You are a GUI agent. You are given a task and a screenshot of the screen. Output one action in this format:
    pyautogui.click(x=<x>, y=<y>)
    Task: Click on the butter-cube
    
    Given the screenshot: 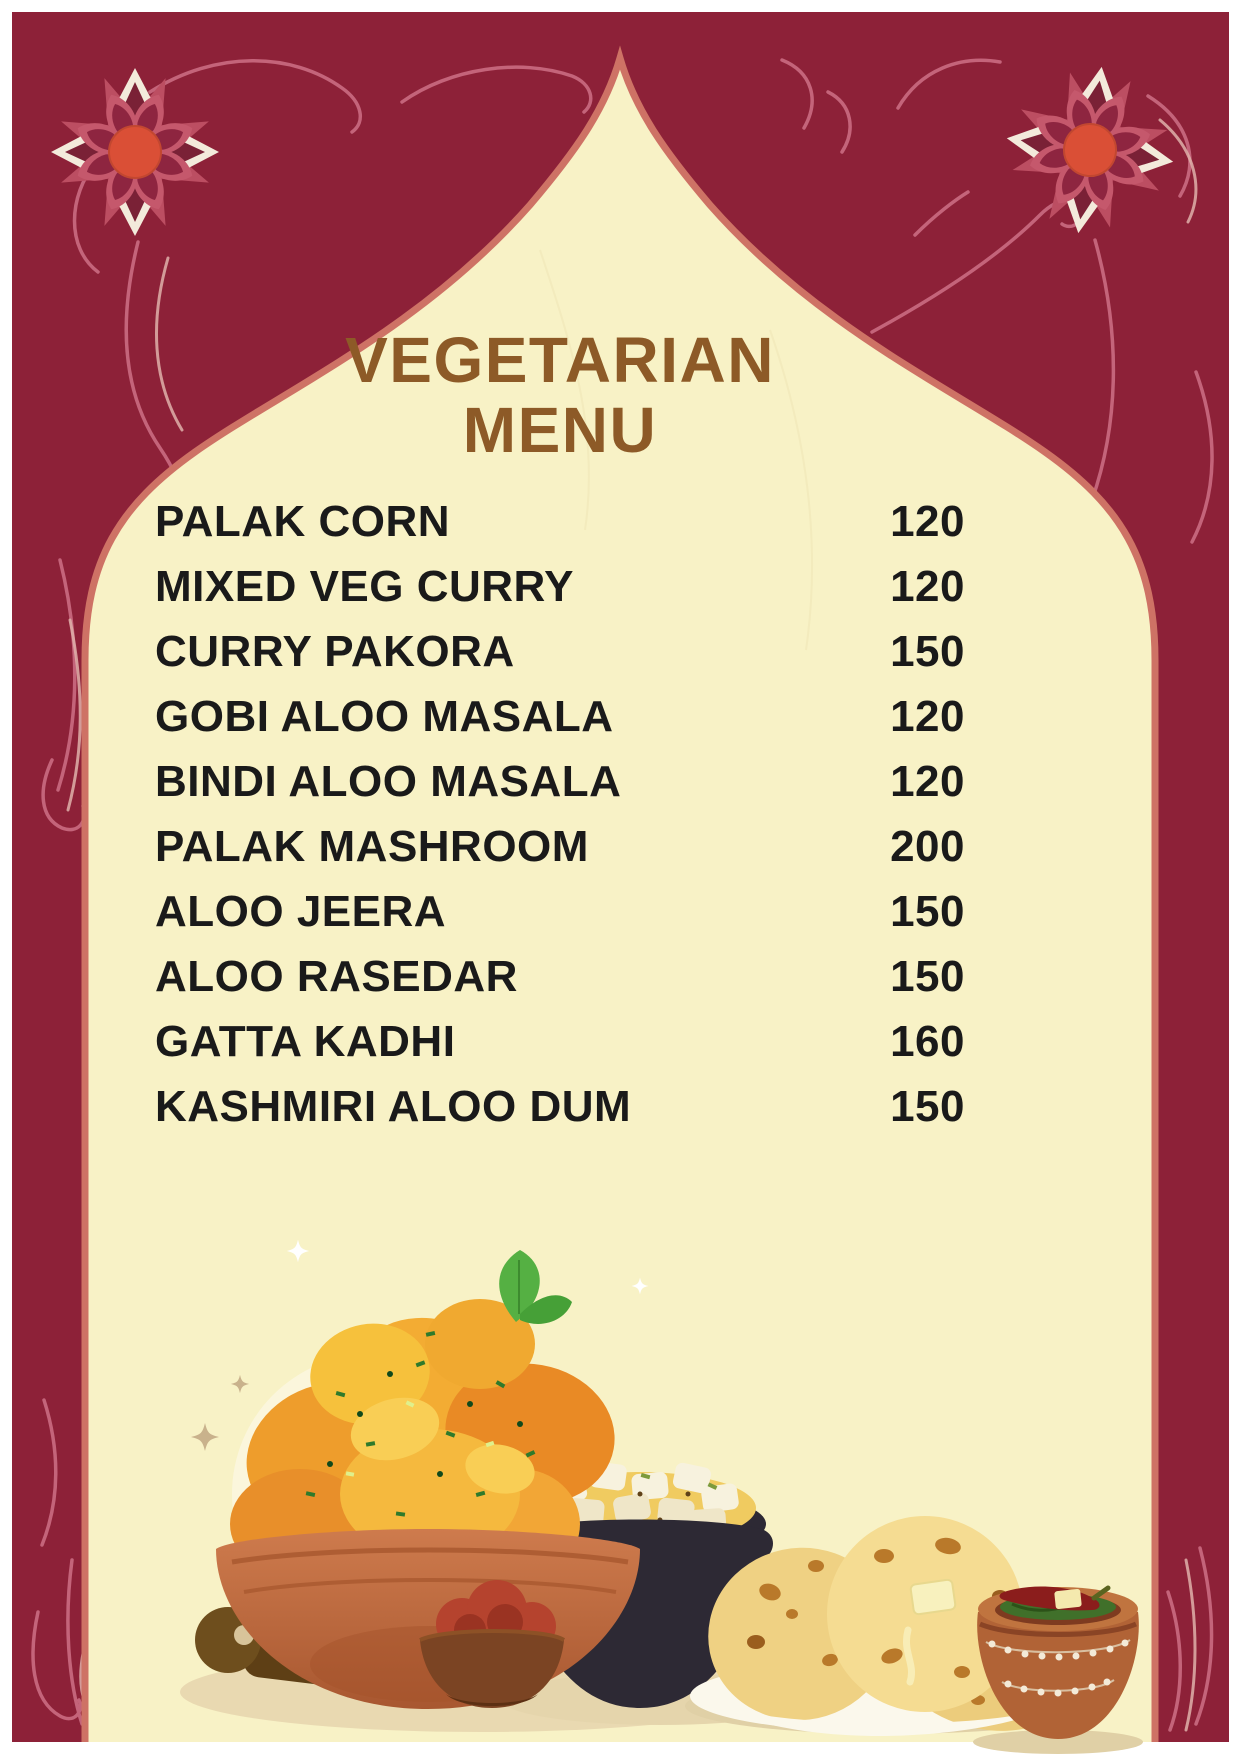 What is the action you would take?
    pyautogui.click(x=1068, y=1599)
    